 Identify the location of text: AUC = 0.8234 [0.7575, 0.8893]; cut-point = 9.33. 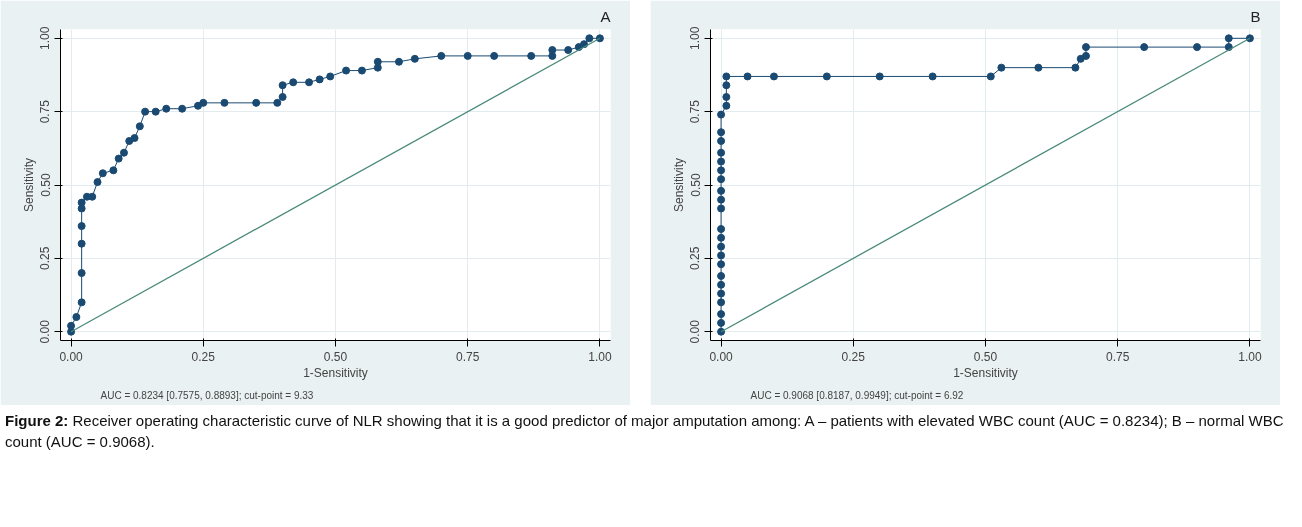
(207, 395).